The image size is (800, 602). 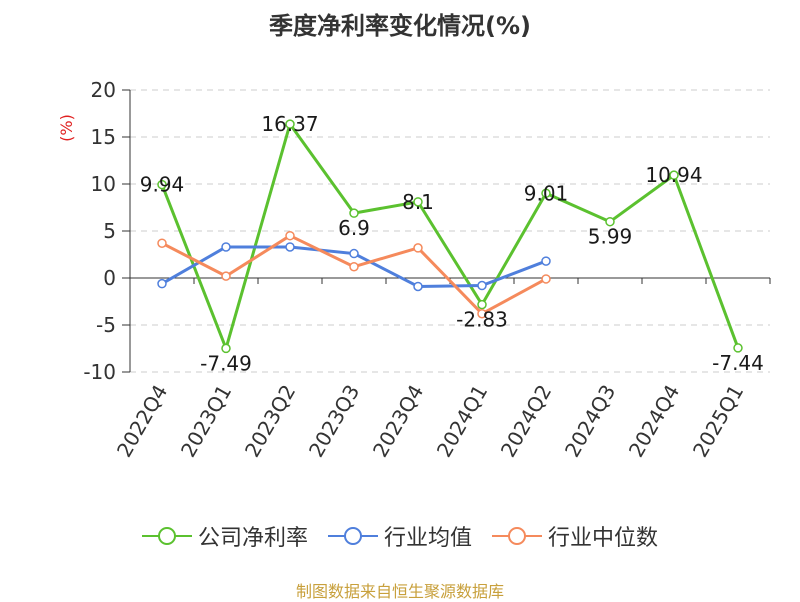 I want to click on data-label: 16.37, so click(x=289, y=124).